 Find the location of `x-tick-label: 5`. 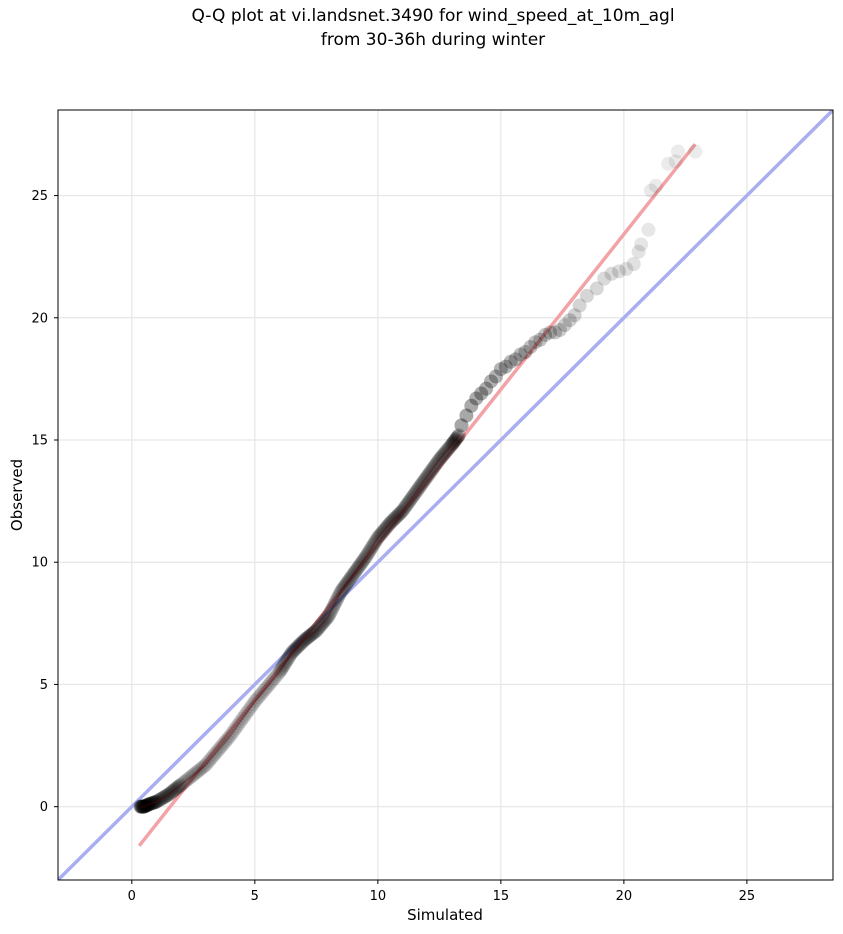

x-tick-label: 5 is located at coordinates (255, 896).